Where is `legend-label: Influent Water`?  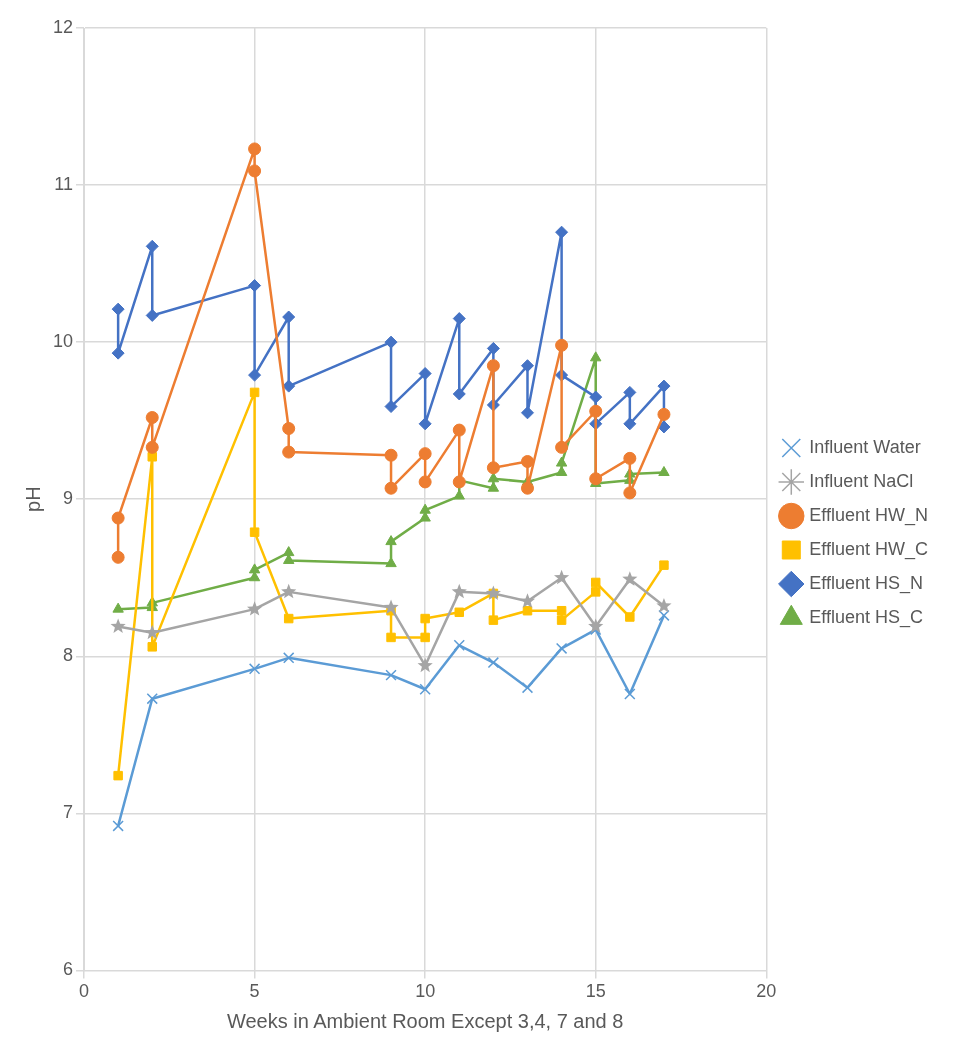 legend-label: Influent Water is located at coordinates (865, 446).